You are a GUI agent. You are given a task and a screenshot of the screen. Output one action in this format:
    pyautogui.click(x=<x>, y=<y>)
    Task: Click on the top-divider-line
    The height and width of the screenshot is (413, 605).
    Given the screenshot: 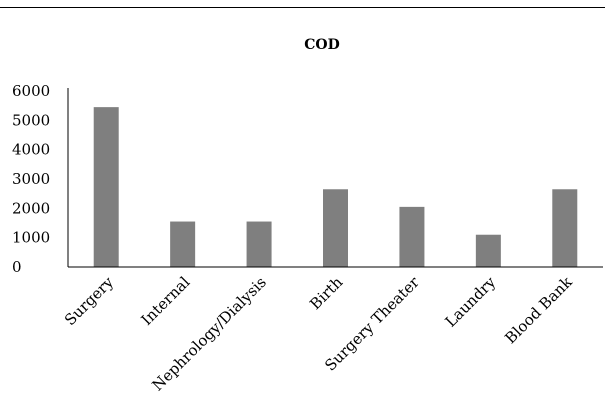 What is the action you would take?
    pyautogui.click(x=302, y=7)
    